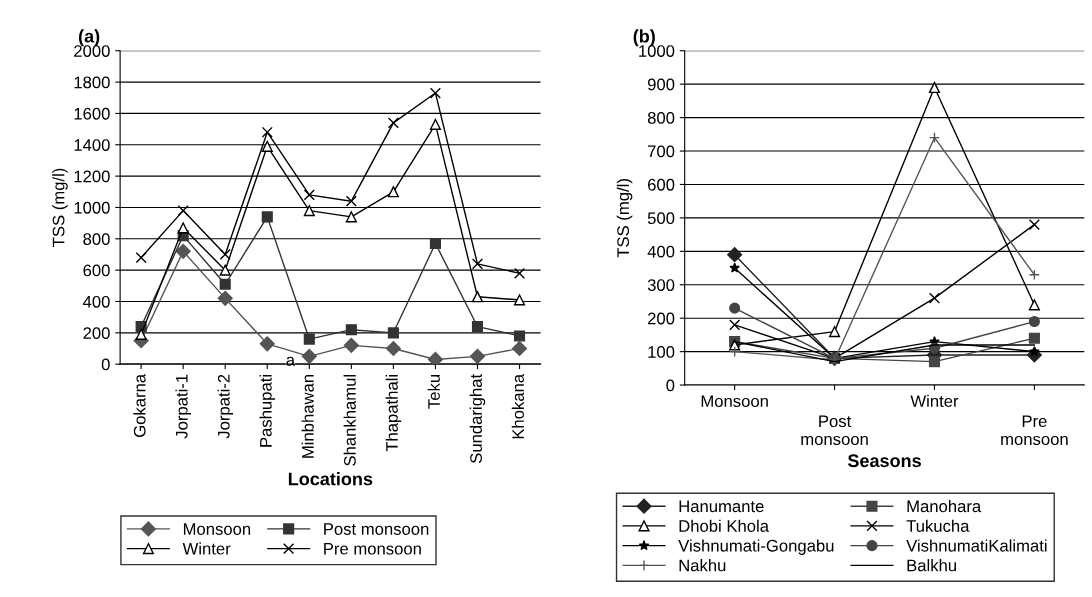 This screenshot has height=597, width=1092. What do you see at coordinates (225, 406) in the screenshot?
I see `x-tick-label: Jorpati-2` at bounding box center [225, 406].